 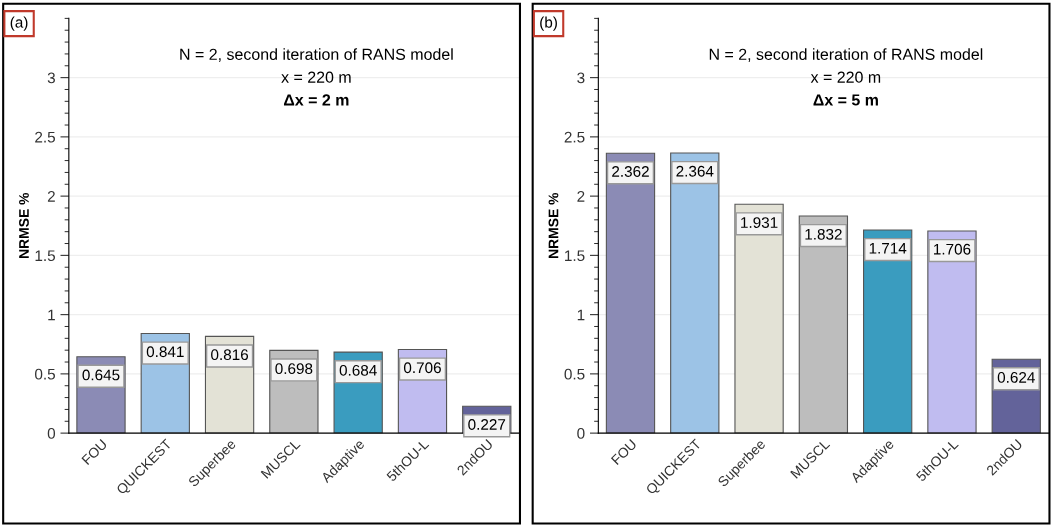 What do you see at coordinates (695, 171) in the screenshot?
I see `data-label: 2.364` at bounding box center [695, 171].